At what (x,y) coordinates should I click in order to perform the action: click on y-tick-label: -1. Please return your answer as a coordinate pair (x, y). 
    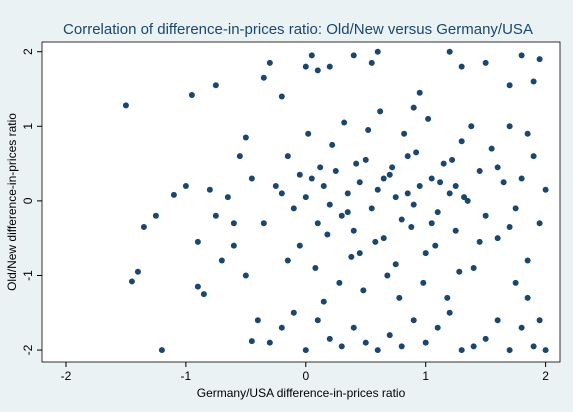
    Looking at the image, I should click on (28, 275).